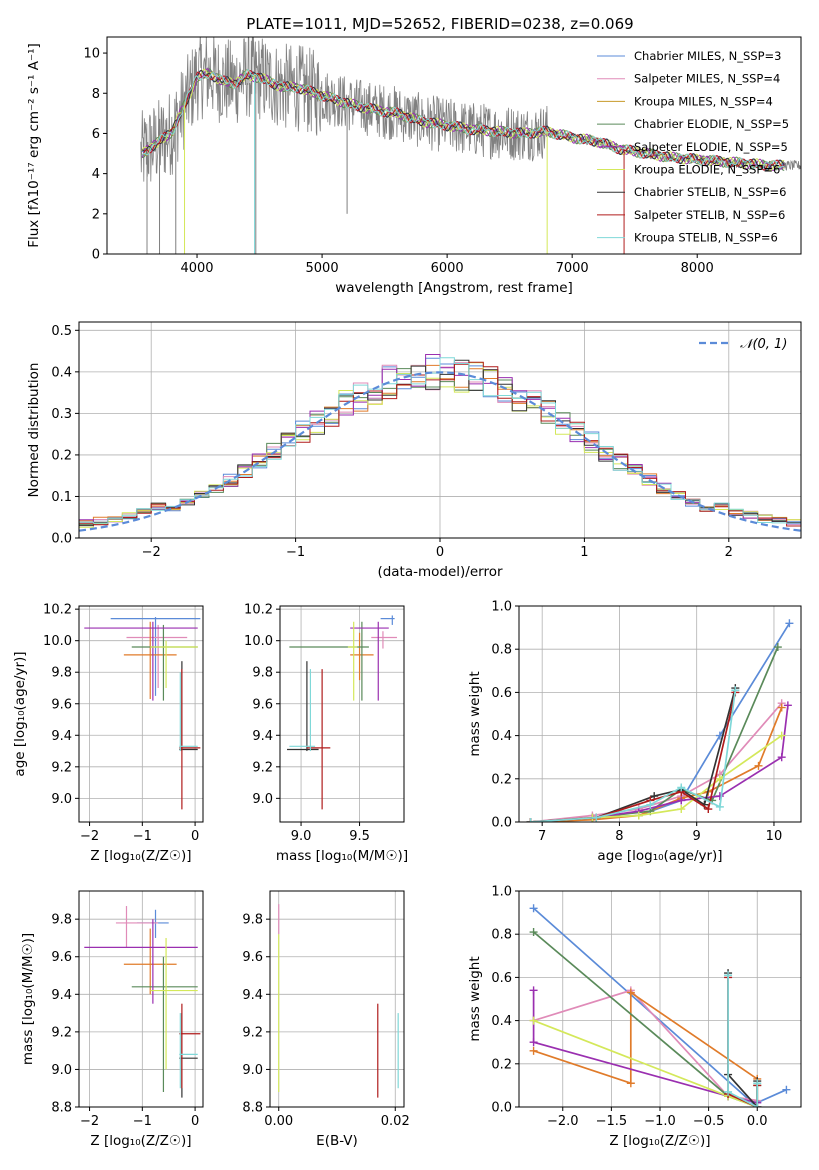 The height and width of the screenshot is (1170, 819). I want to click on mass-vs-EBV-y-tick-label: 9.0, so click(252, 1070).